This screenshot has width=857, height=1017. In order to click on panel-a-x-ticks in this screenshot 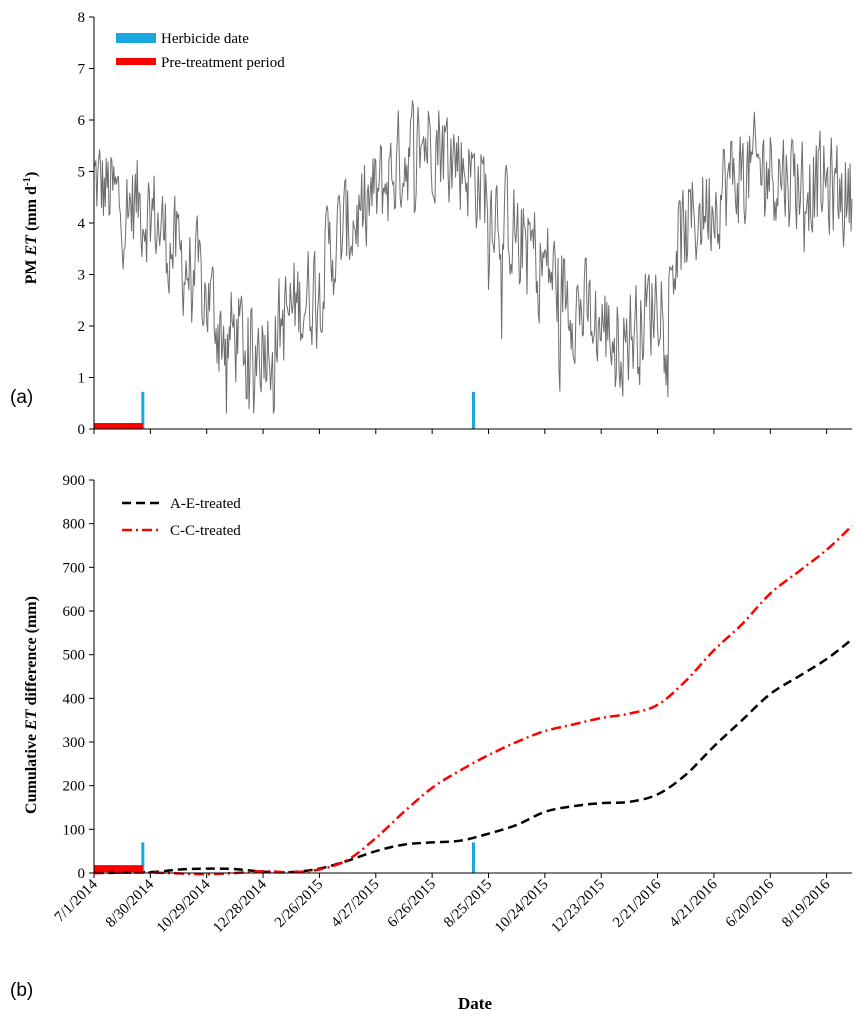, I will do `click(460, 431)`.